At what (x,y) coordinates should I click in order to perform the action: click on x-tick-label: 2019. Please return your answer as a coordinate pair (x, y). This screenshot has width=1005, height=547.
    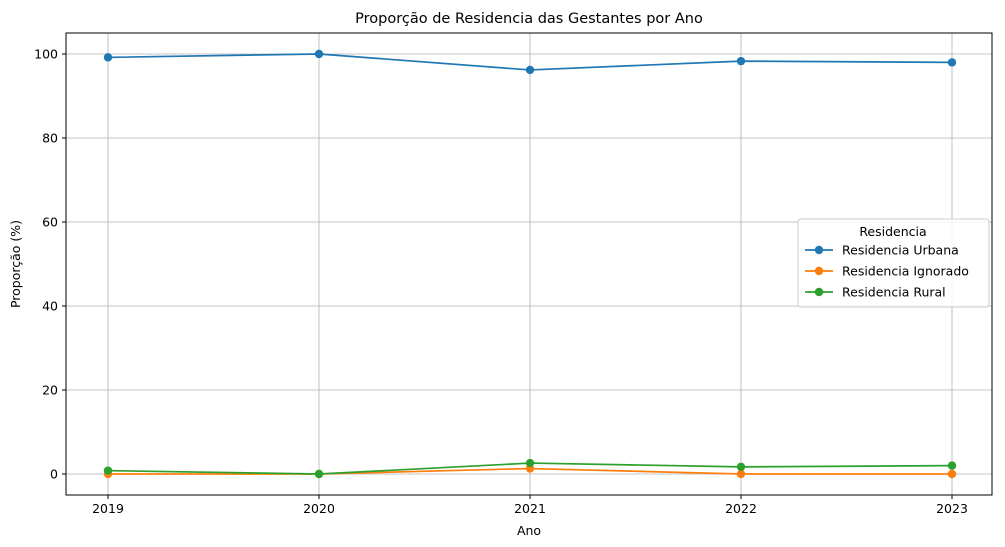
    Looking at the image, I should click on (108, 508).